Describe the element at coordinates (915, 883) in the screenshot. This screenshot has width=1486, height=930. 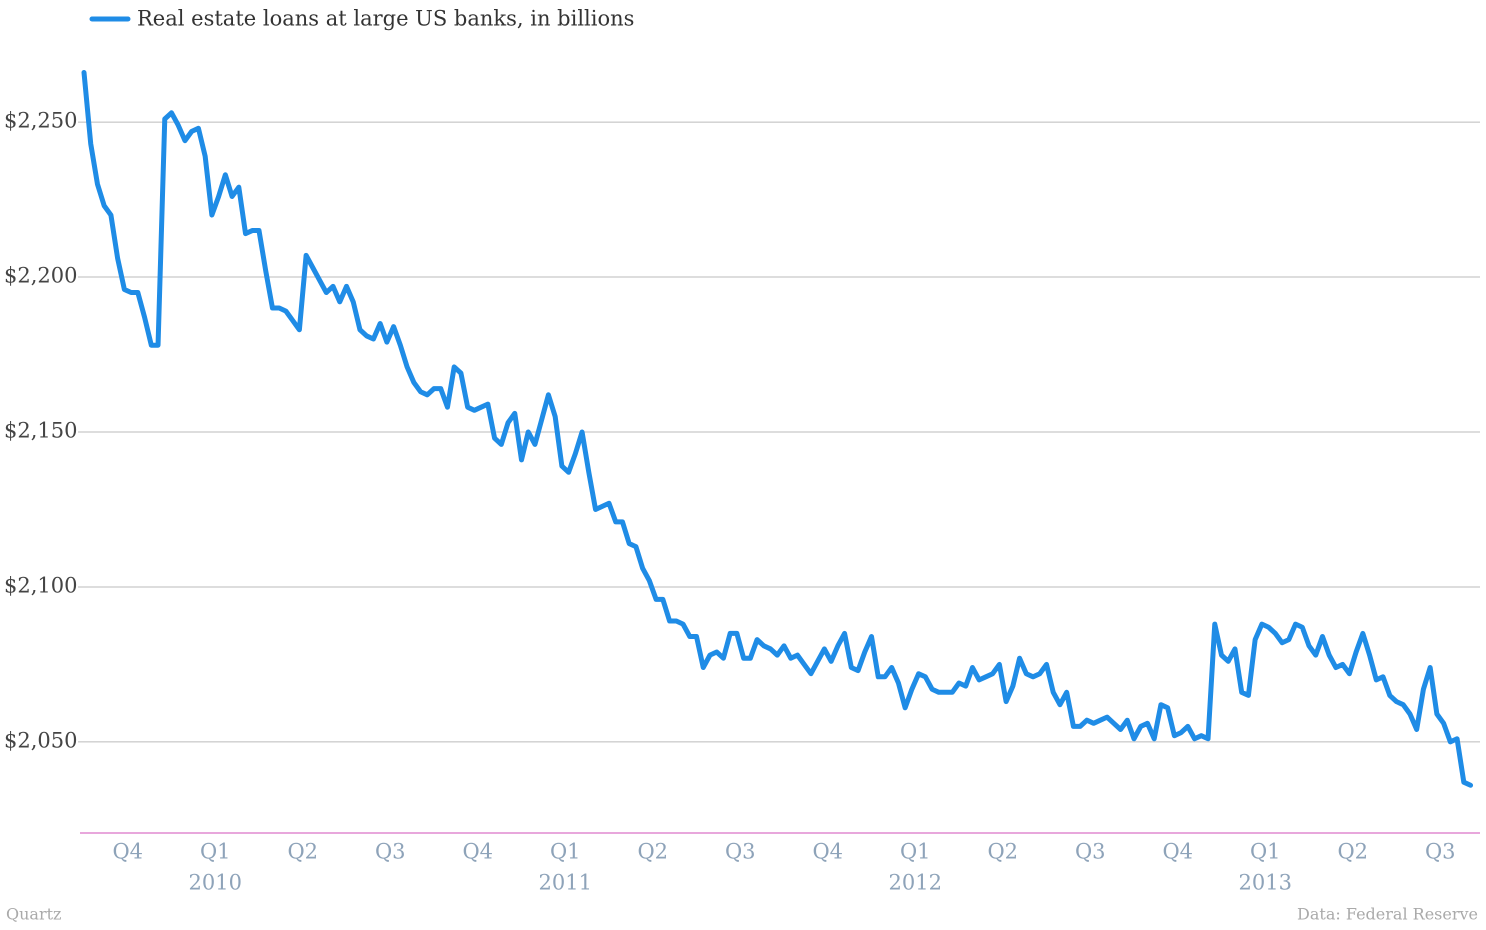
I see `x-year-label: 2012` at that location.